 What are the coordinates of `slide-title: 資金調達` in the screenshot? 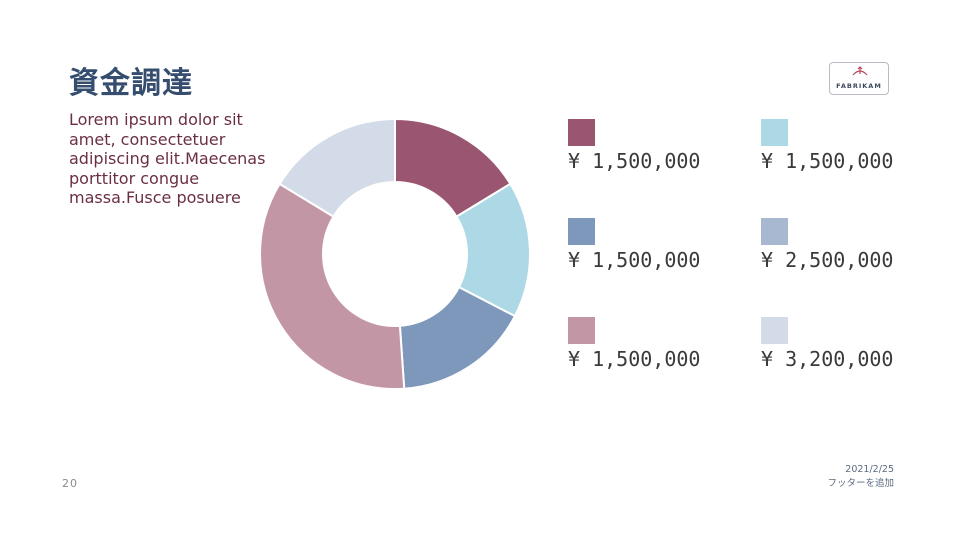 It's located at (131, 83).